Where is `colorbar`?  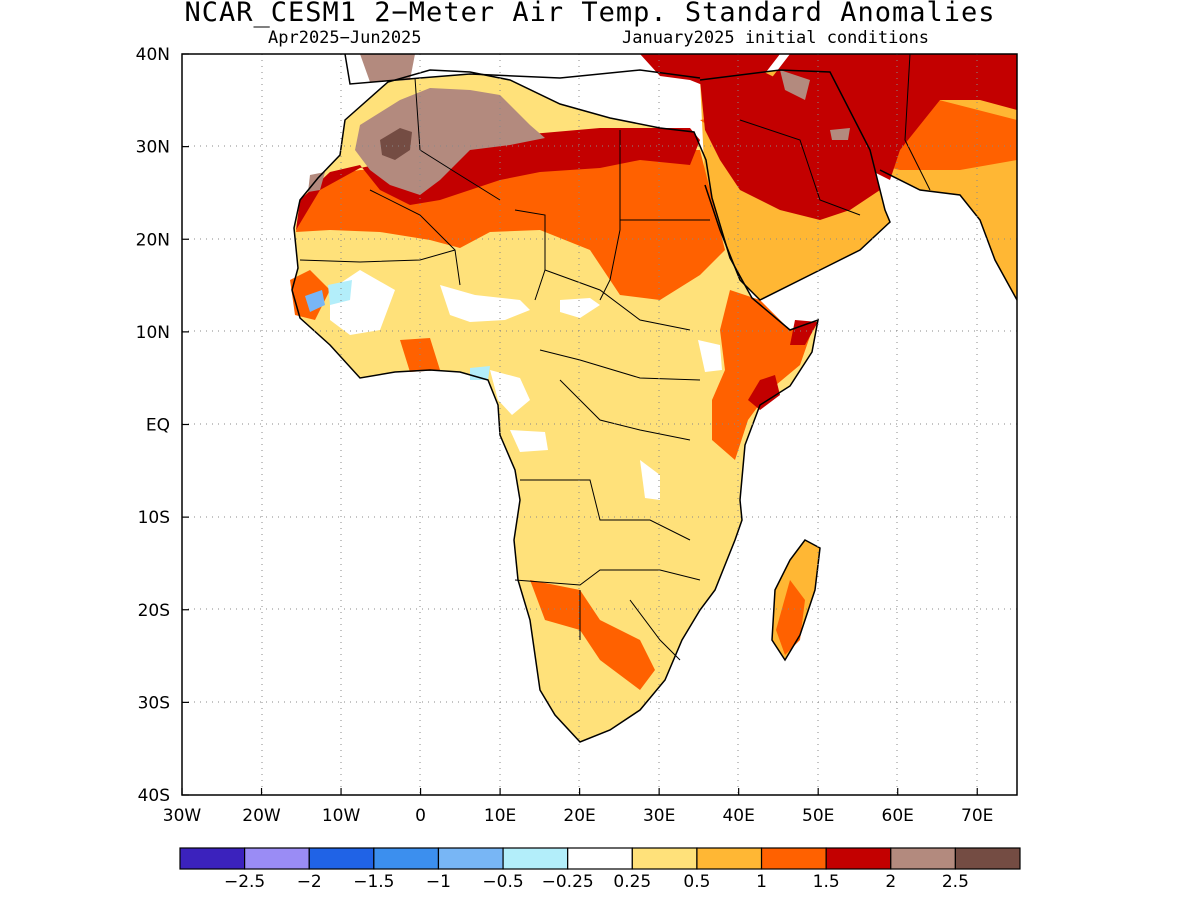 colorbar is located at coordinates (600, 858).